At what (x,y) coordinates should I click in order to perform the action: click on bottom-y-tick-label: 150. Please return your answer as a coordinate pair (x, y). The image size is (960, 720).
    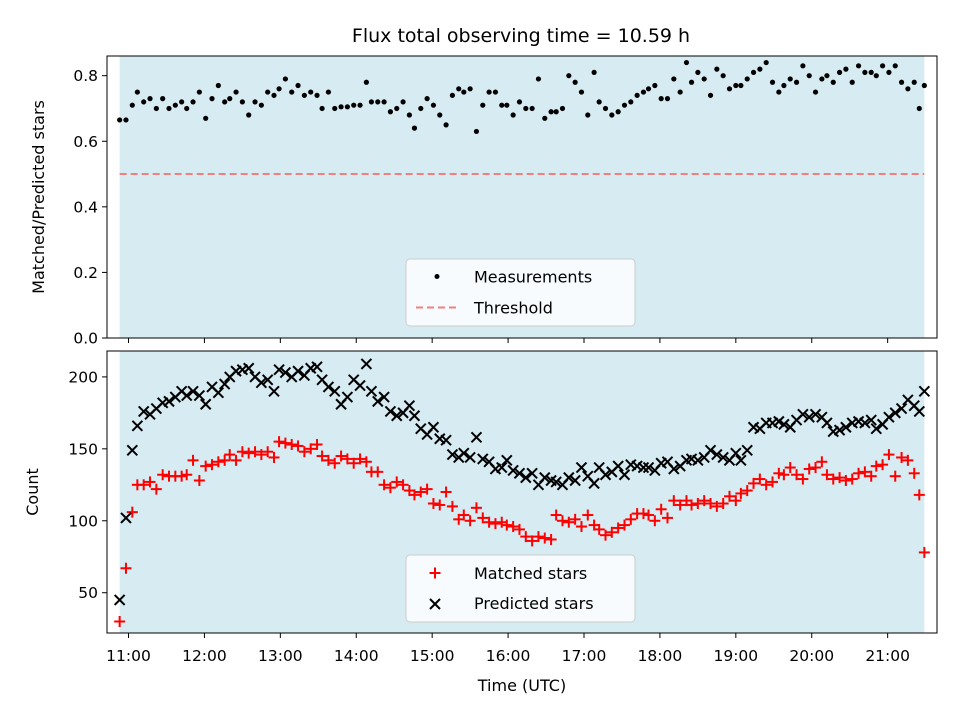
    Looking at the image, I should click on (83, 449).